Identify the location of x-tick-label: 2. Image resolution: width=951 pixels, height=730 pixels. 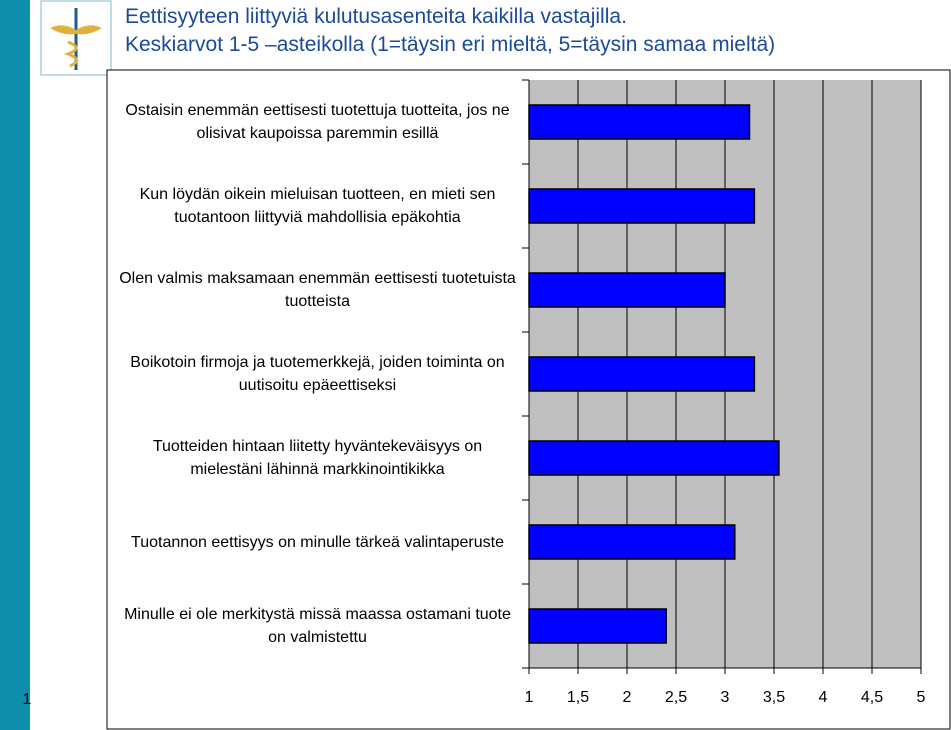
(627, 697).